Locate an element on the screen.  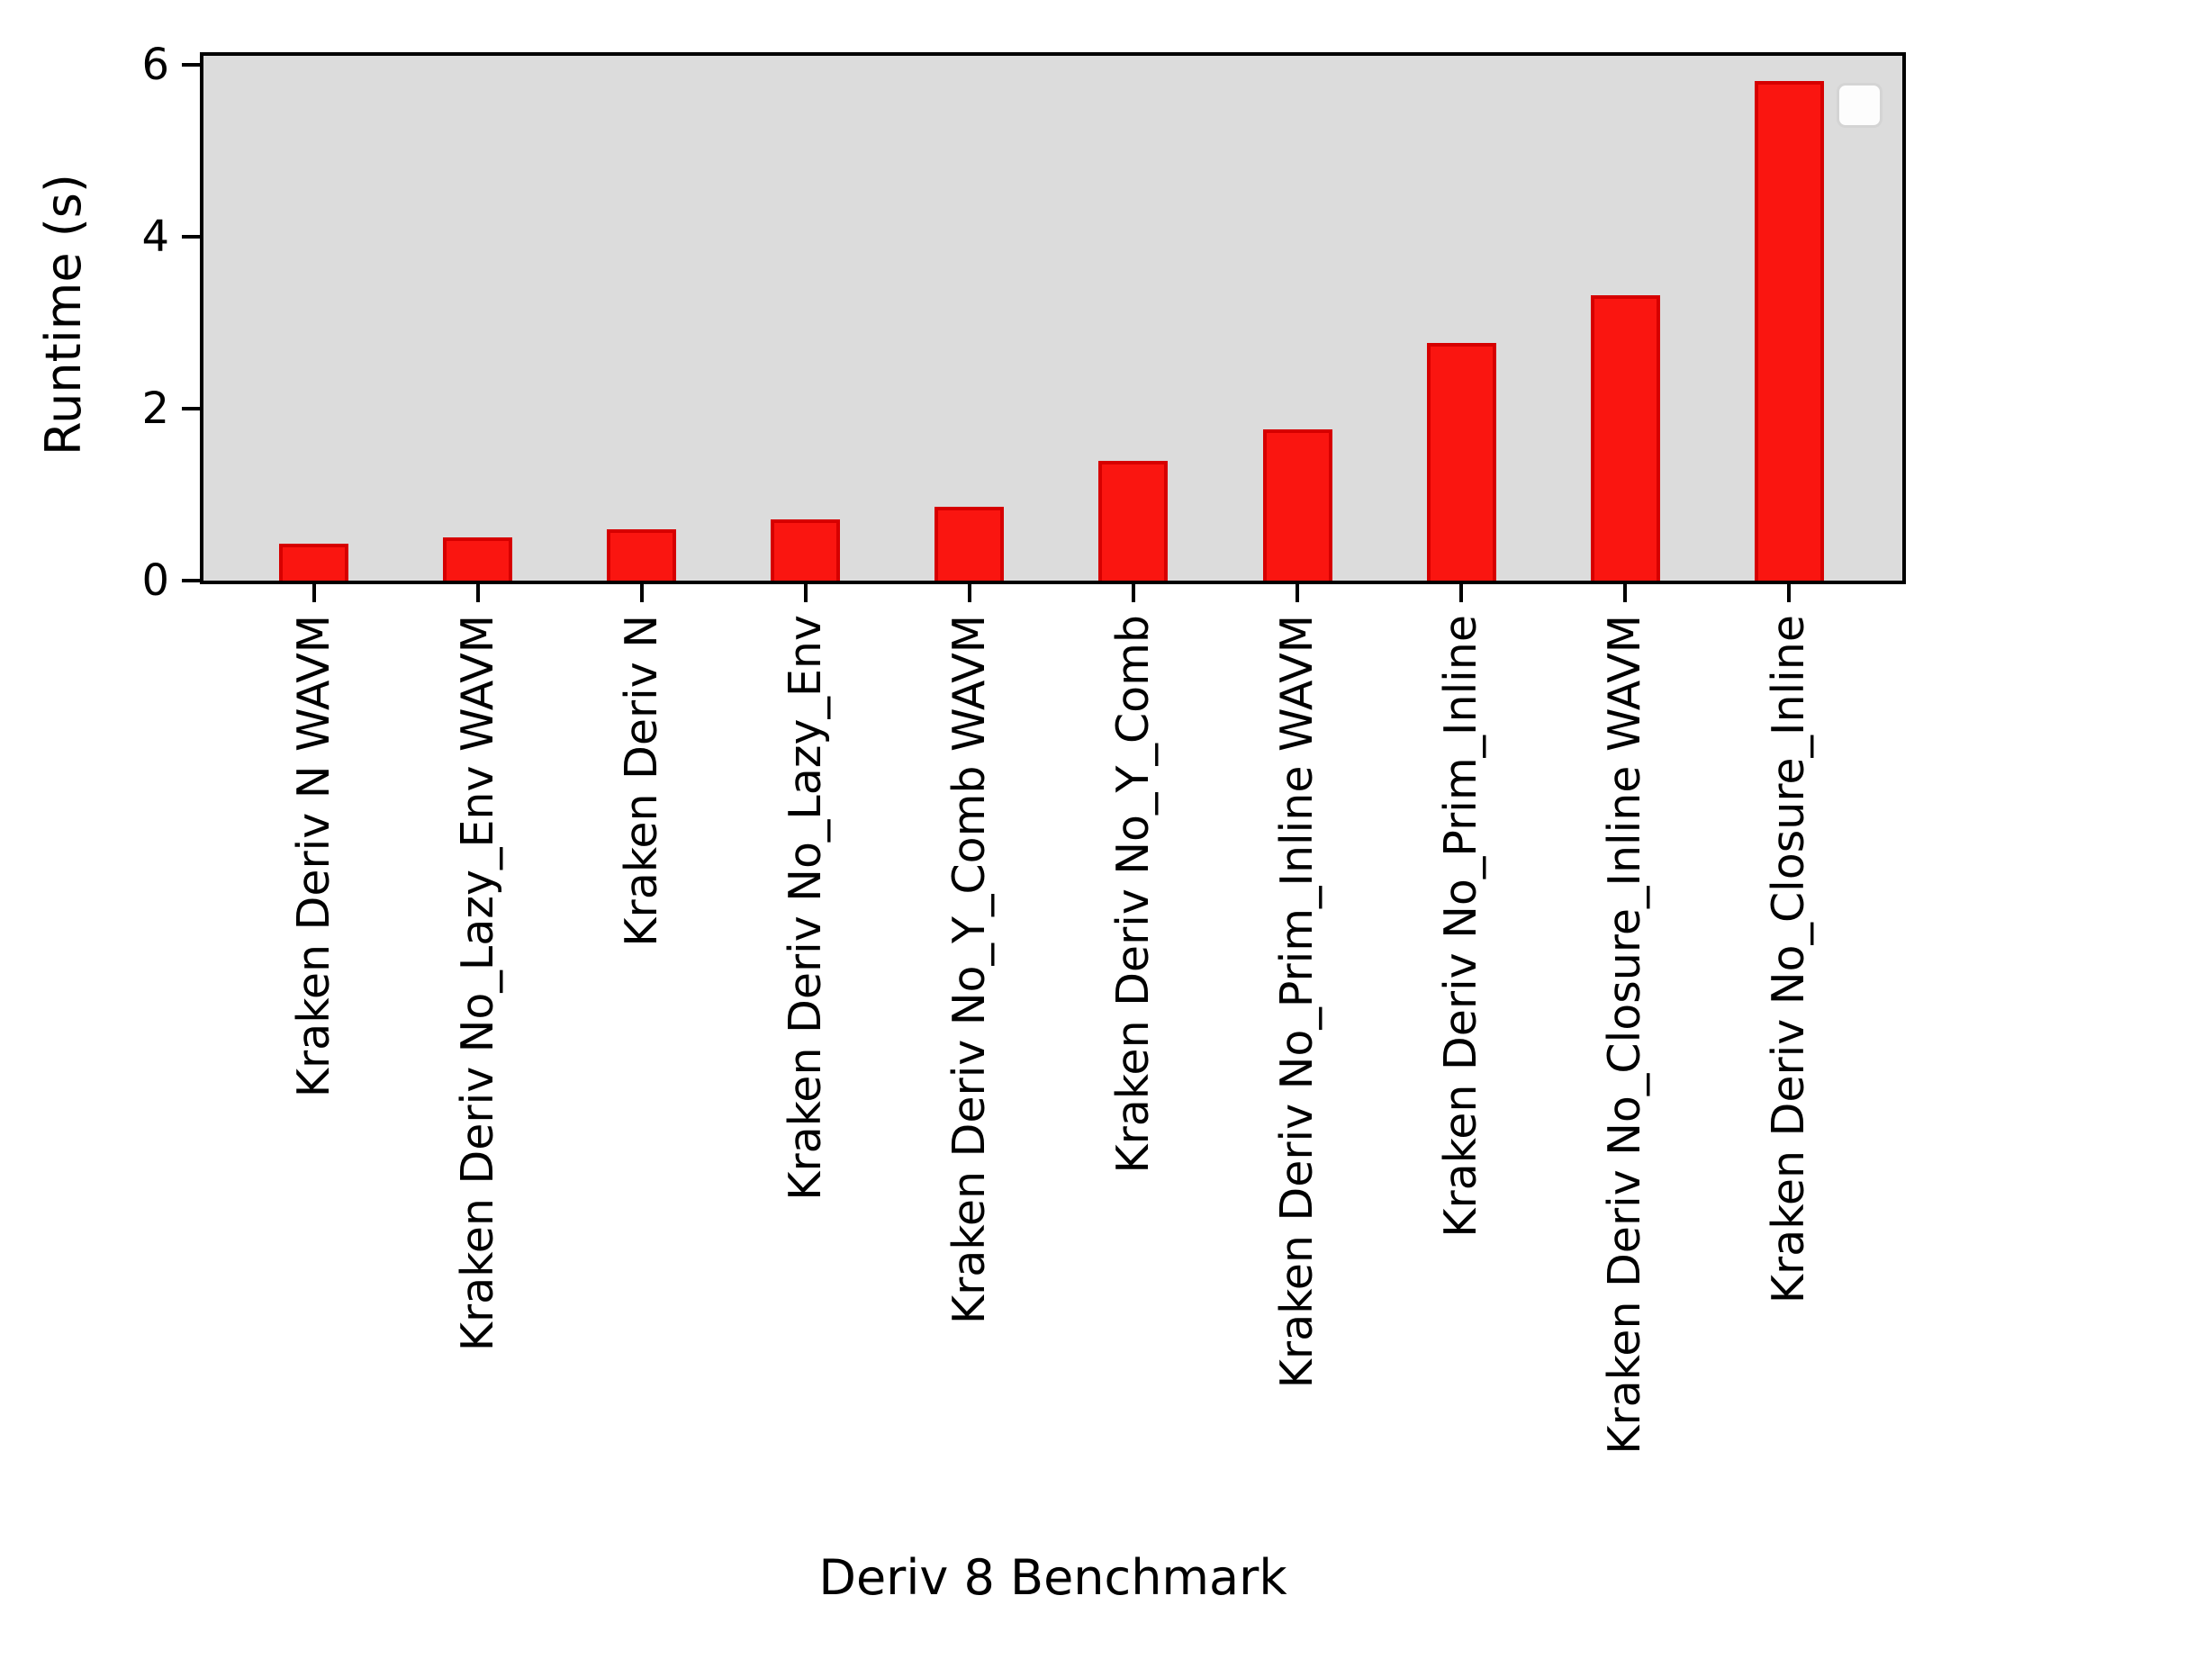
x-tick-label-3: Kraken Deriv No_Lazy_Env is located at coordinates (805, 908).